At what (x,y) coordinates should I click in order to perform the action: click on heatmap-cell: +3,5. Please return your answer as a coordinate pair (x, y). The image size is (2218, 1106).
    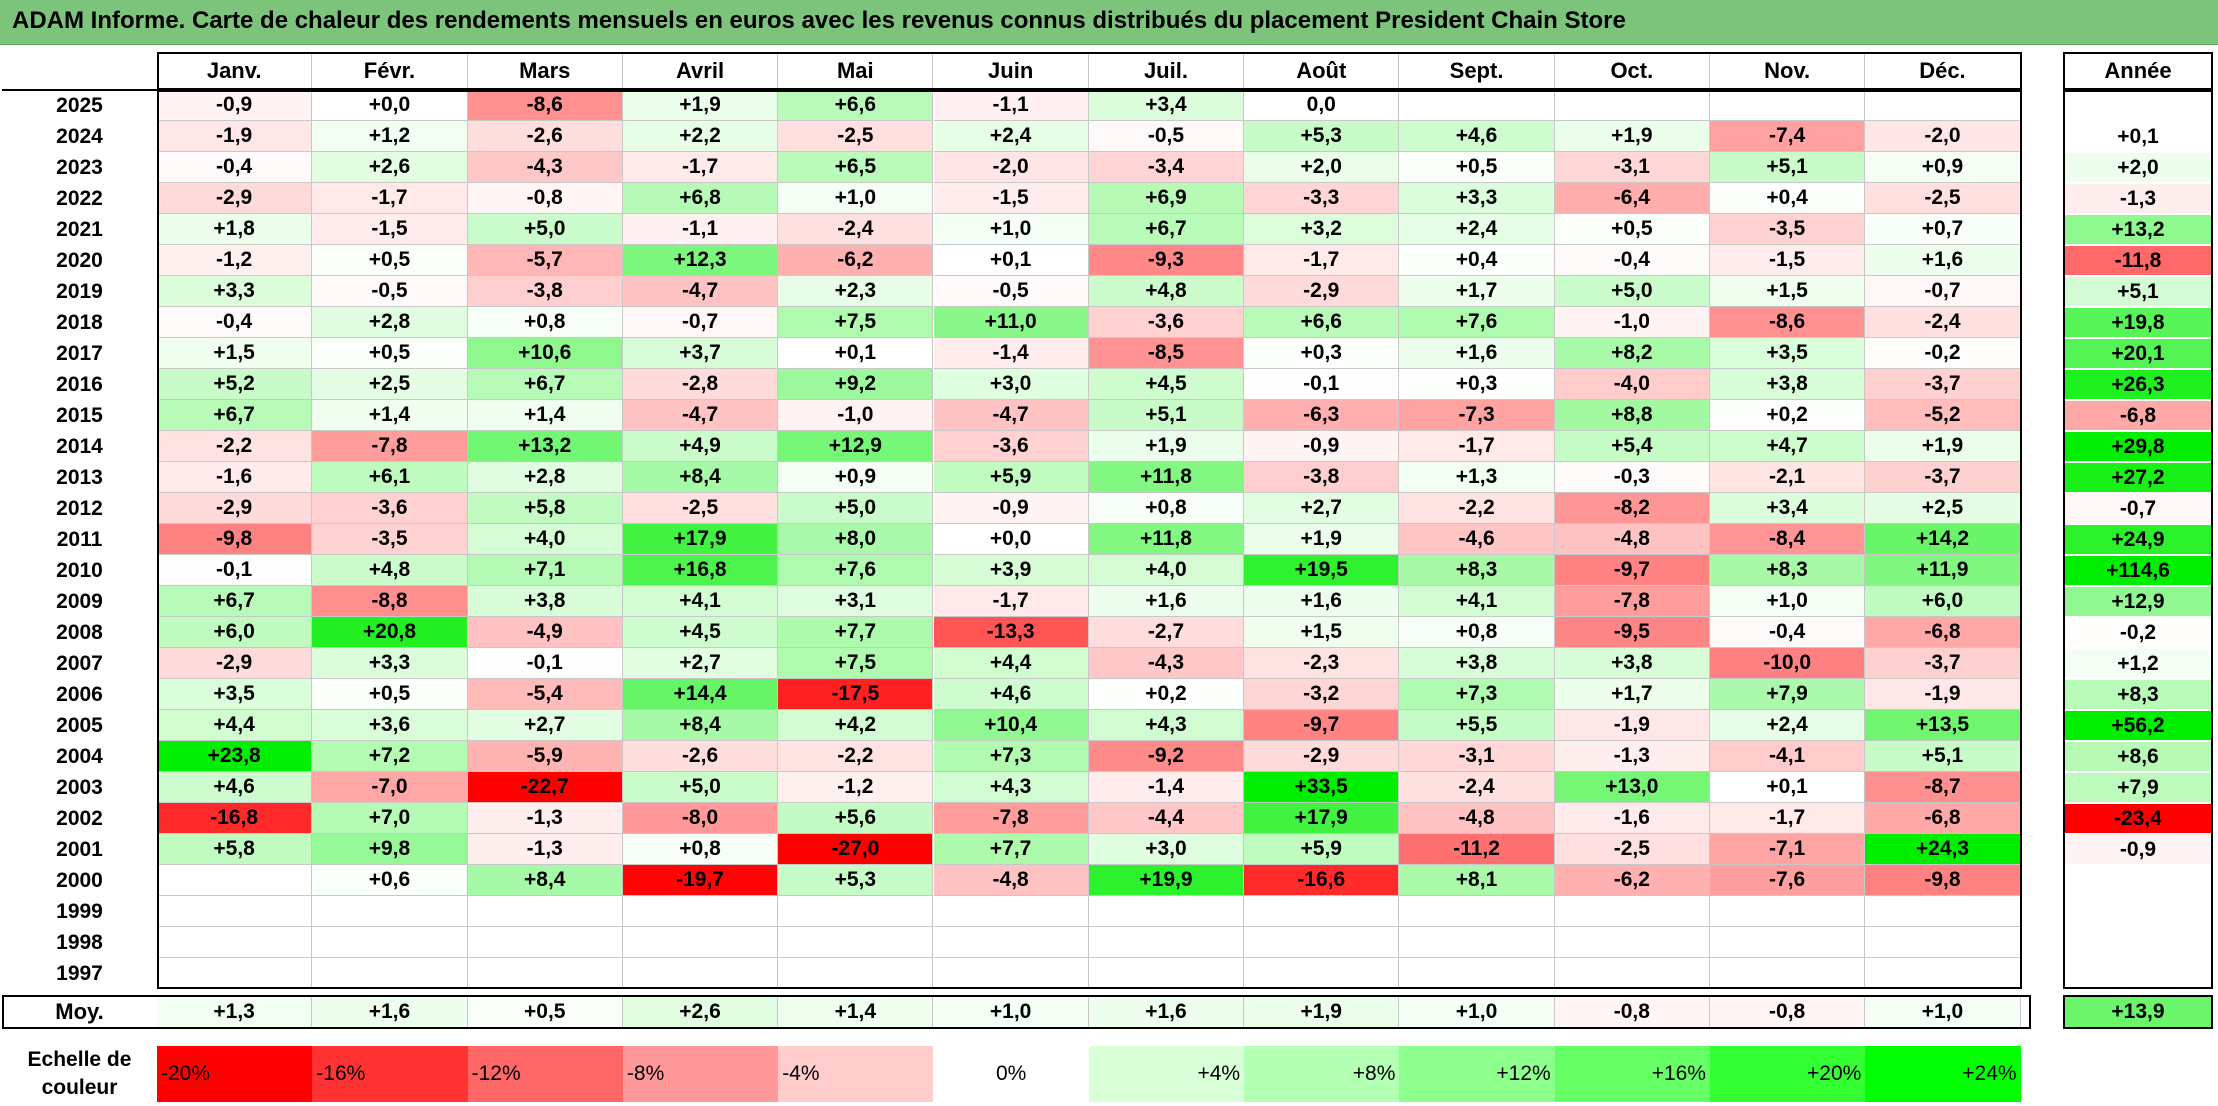
    Looking at the image, I should click on (1788, 353).